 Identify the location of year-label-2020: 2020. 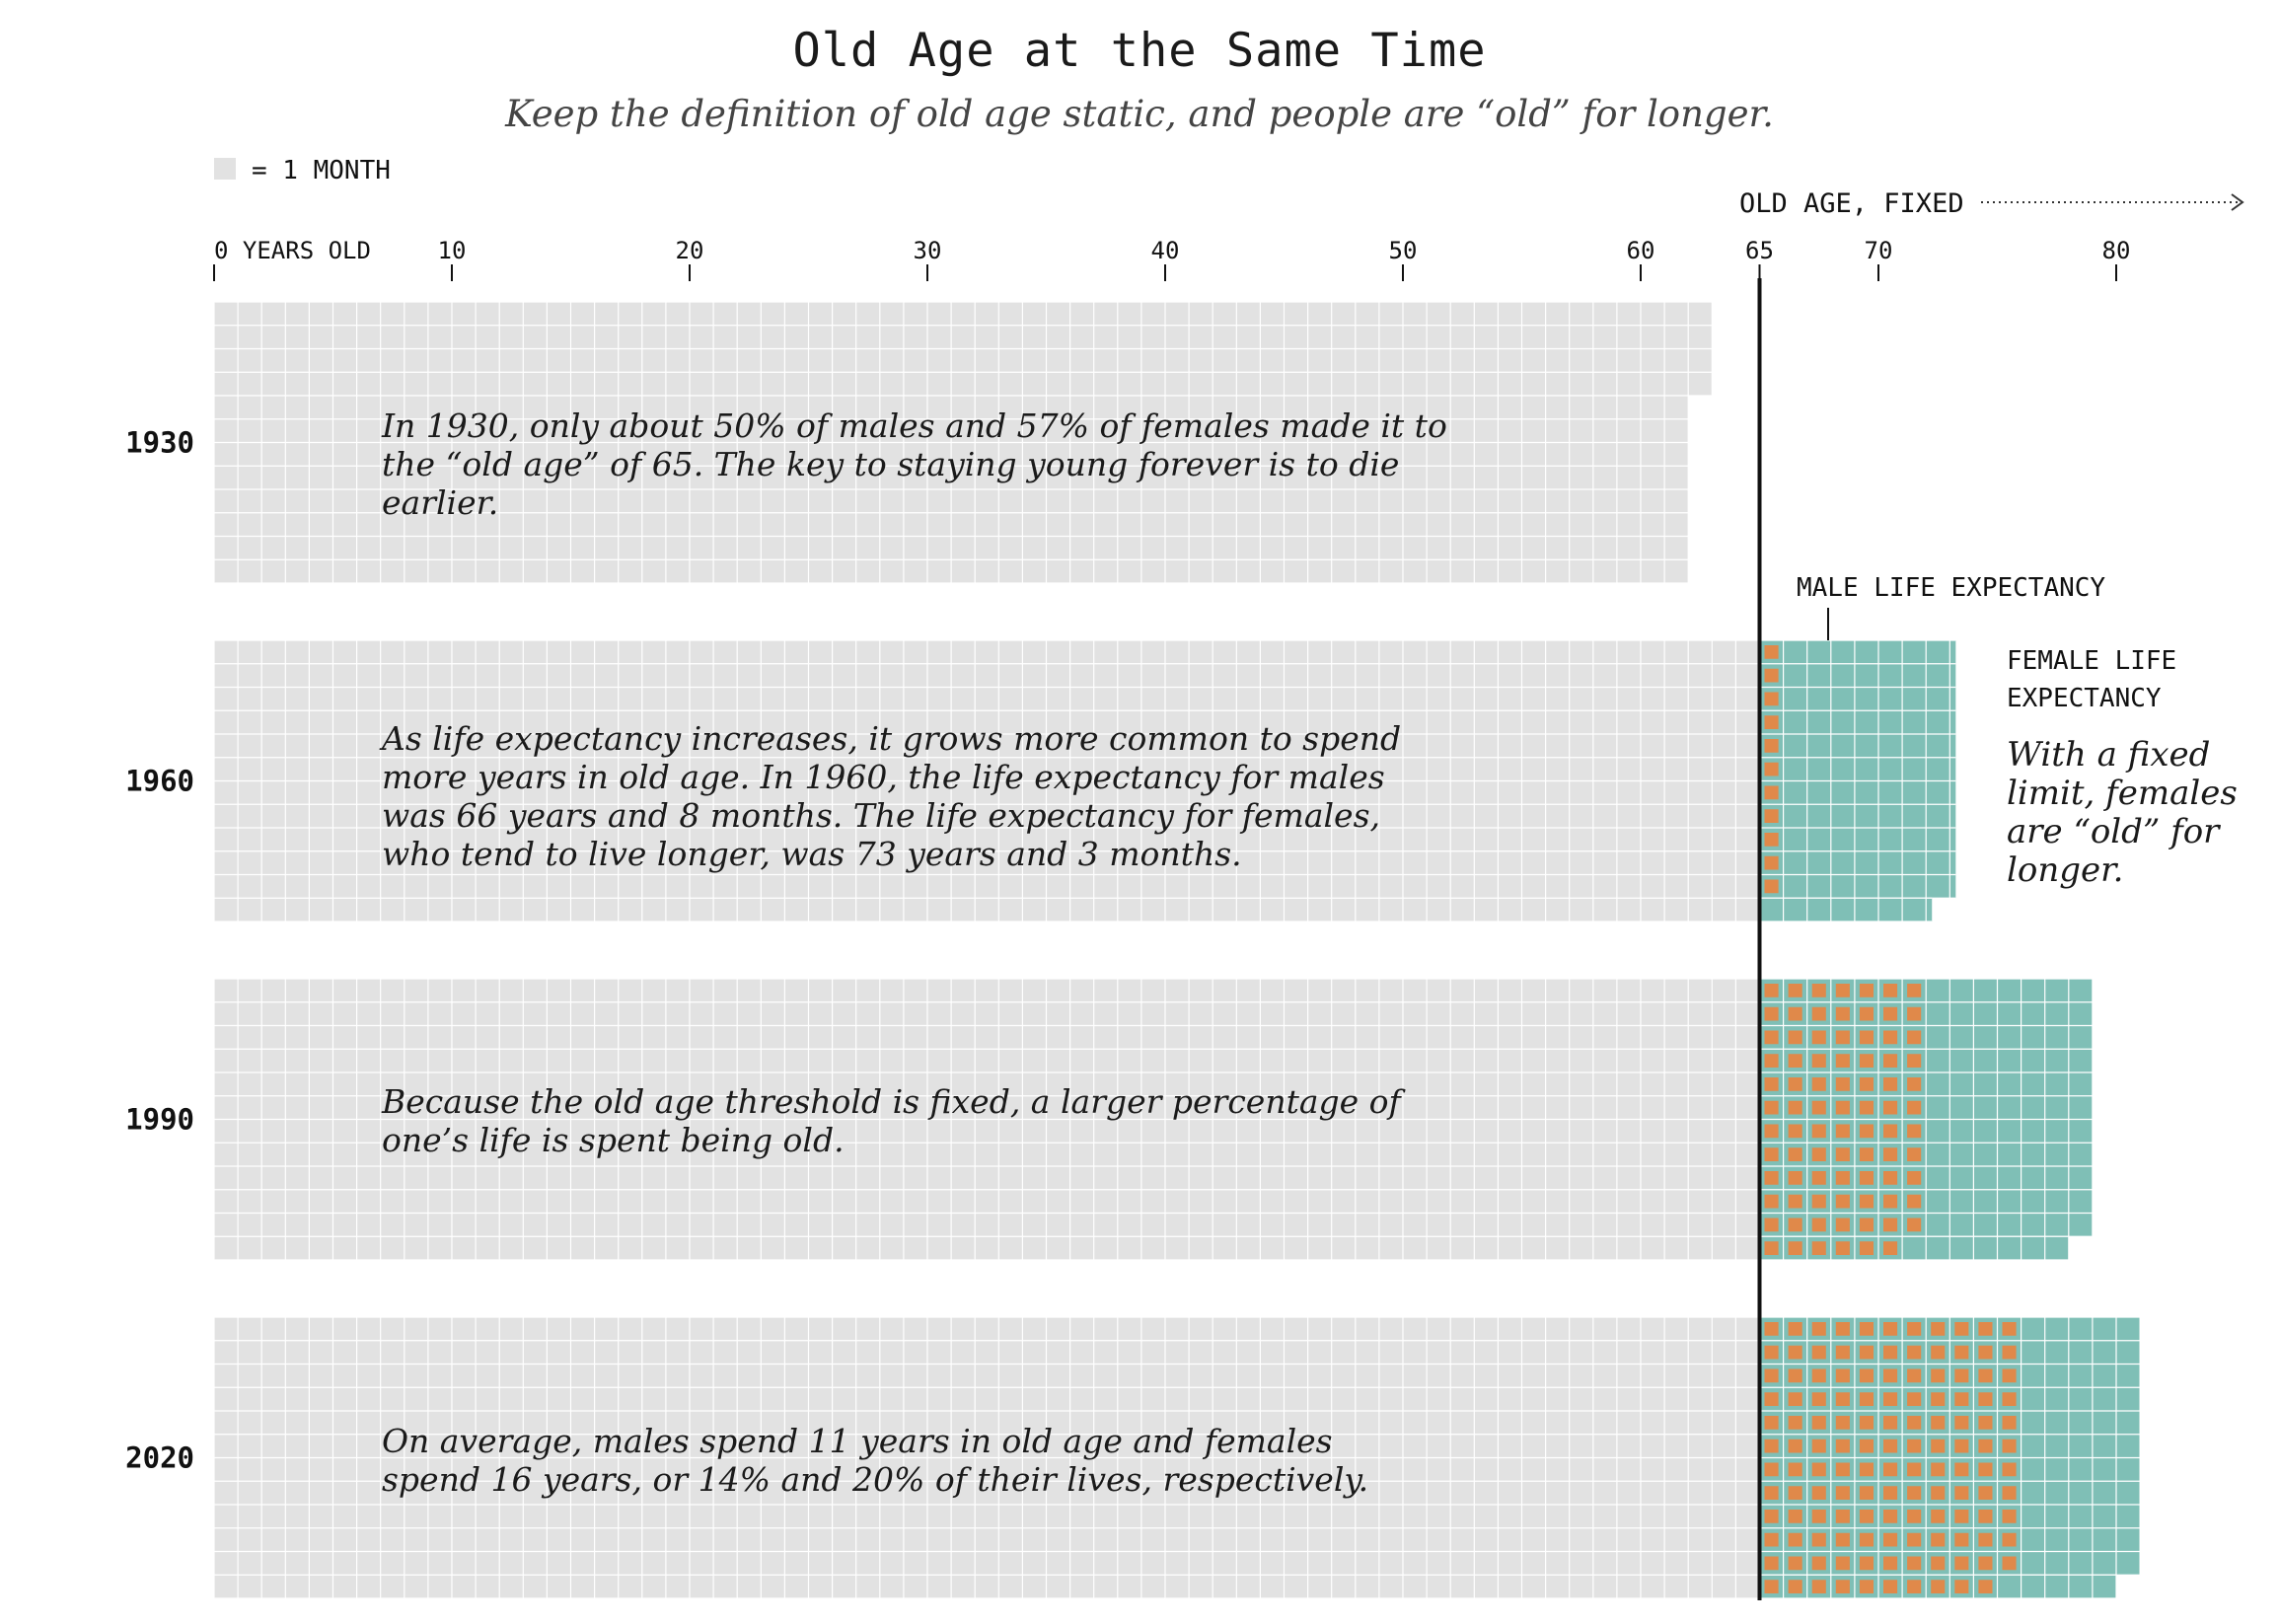
(159, 1458).